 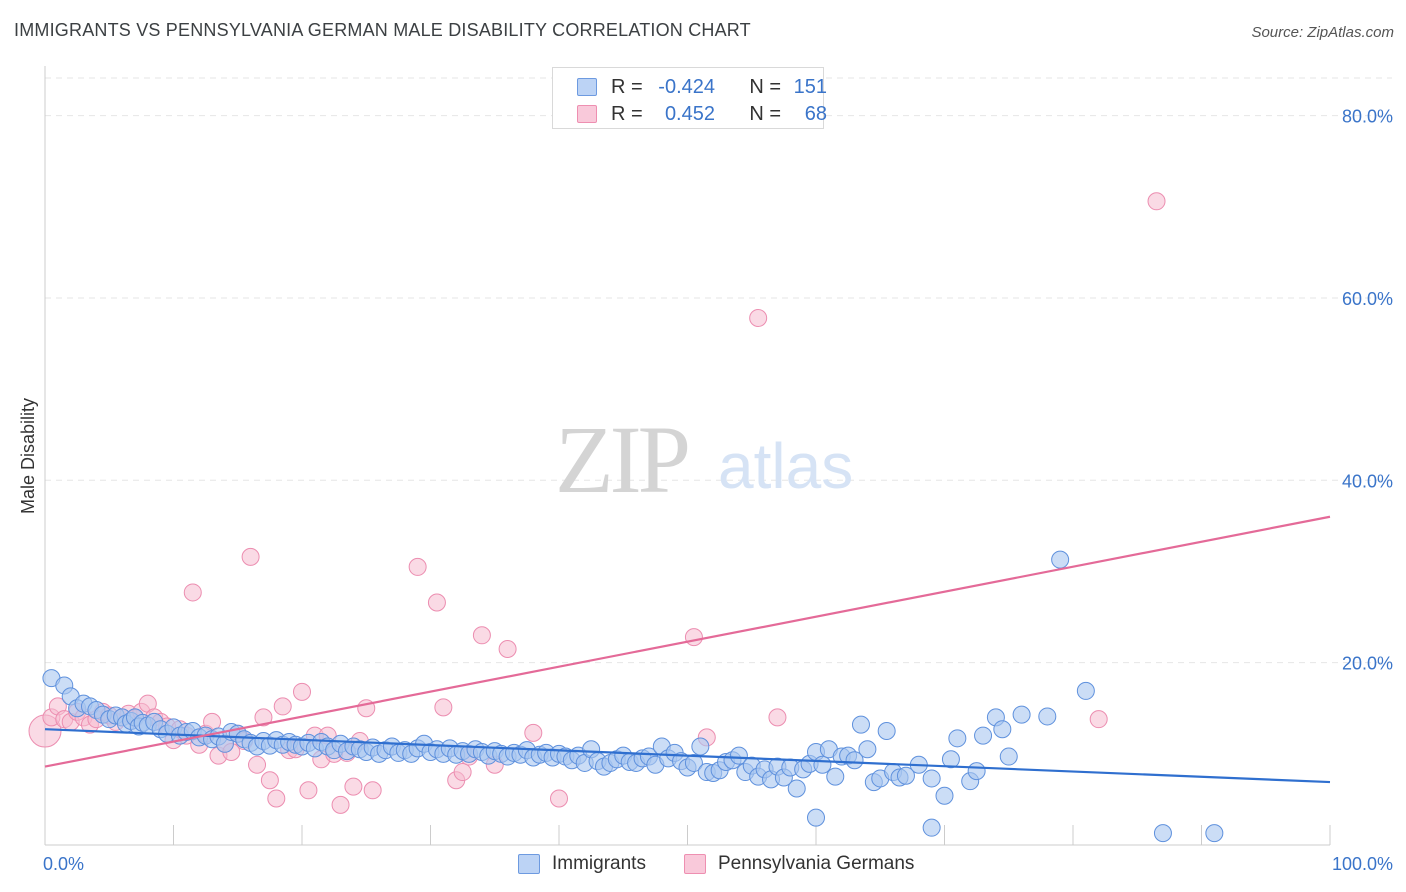 What do you see at coordinates (63, 864) in the screenshot?
I see `x-tick-label-0: 0.0%` at bounding box center [63, 864].